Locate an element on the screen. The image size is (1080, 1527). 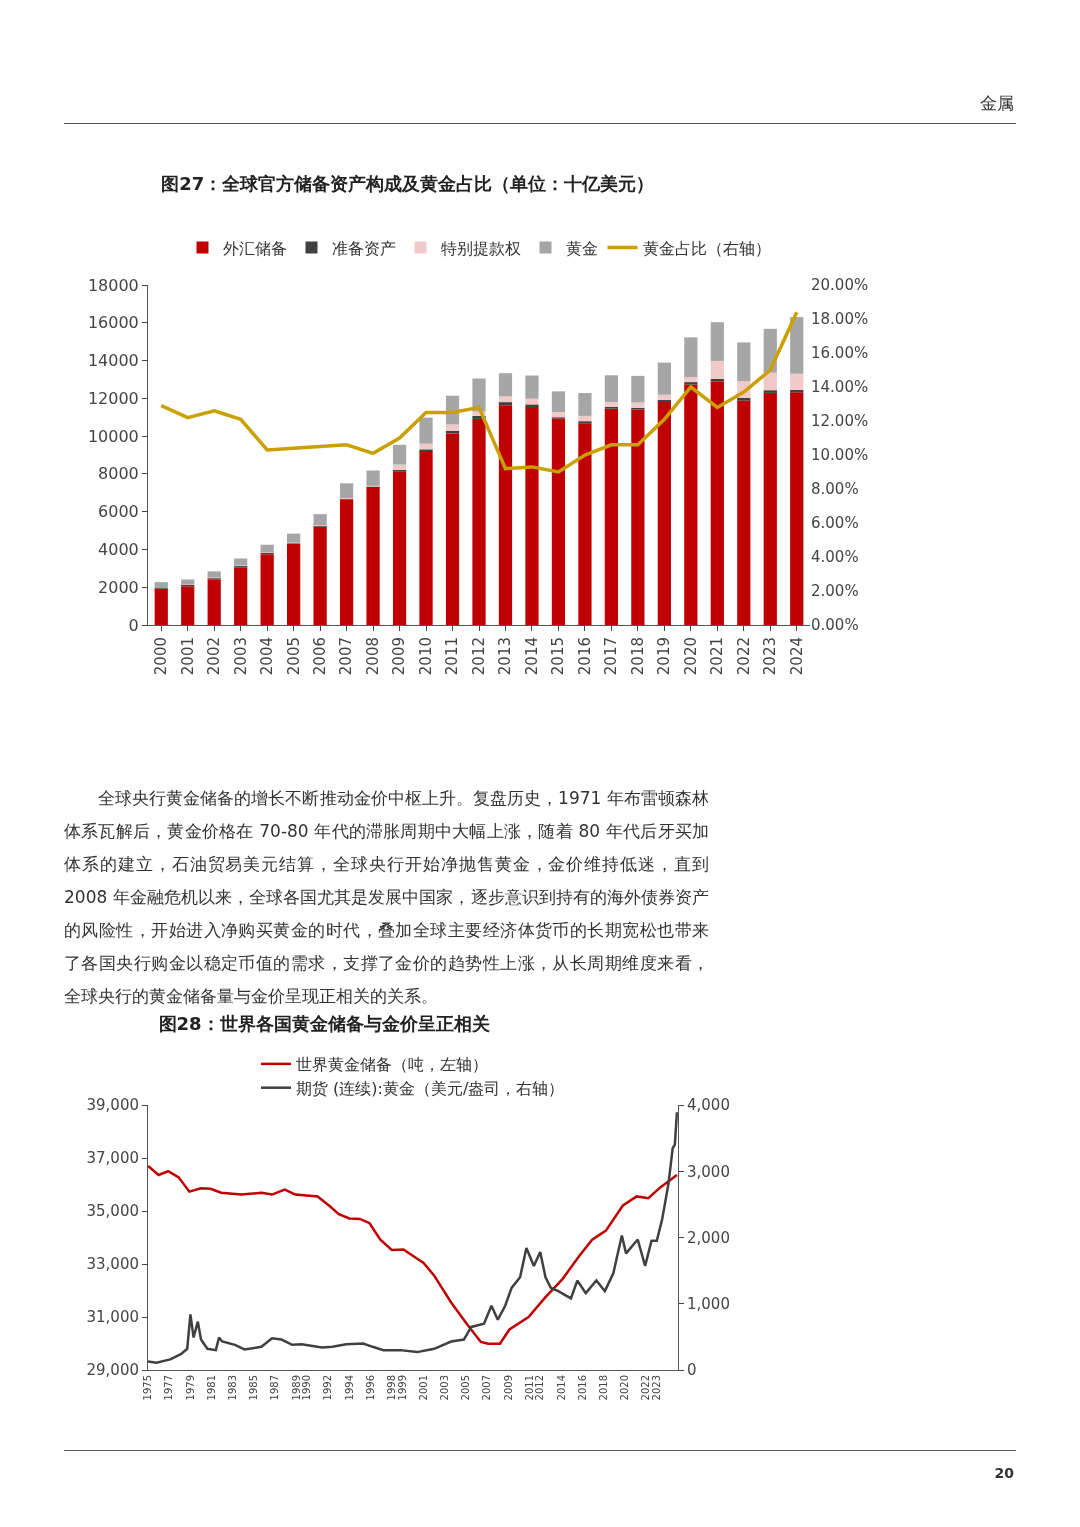
x-tick-label: 2004 is located at coordinates (267, 656).